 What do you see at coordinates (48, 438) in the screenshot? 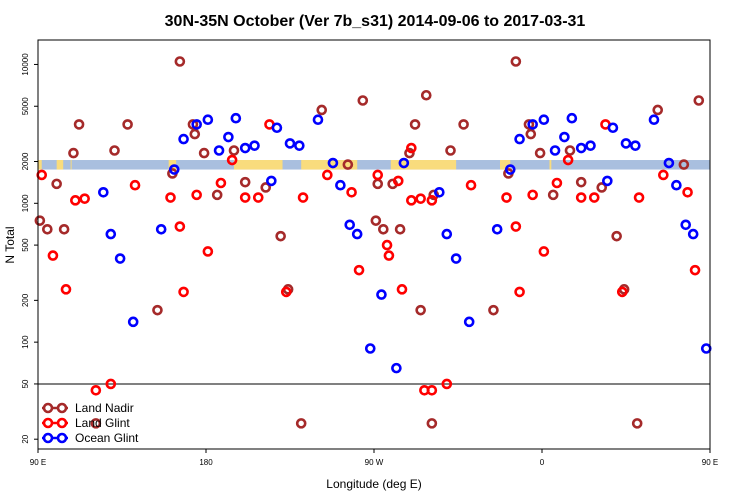
I see `legend-marker-ocean-glint` at bounding box center [48, 438].